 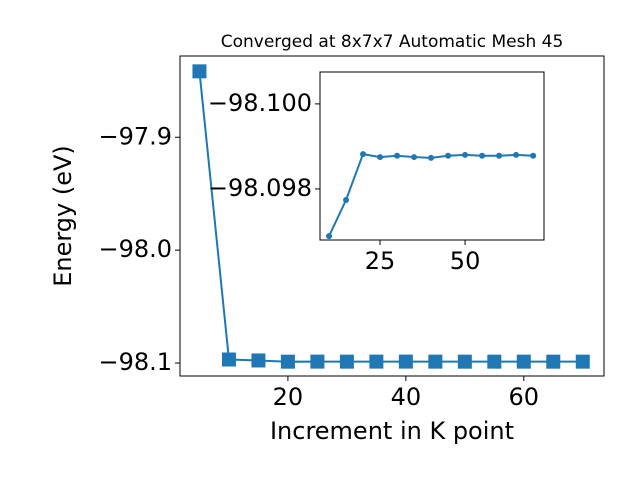 I want to click on x-tick-label: 20, so click(x=288, y=397).